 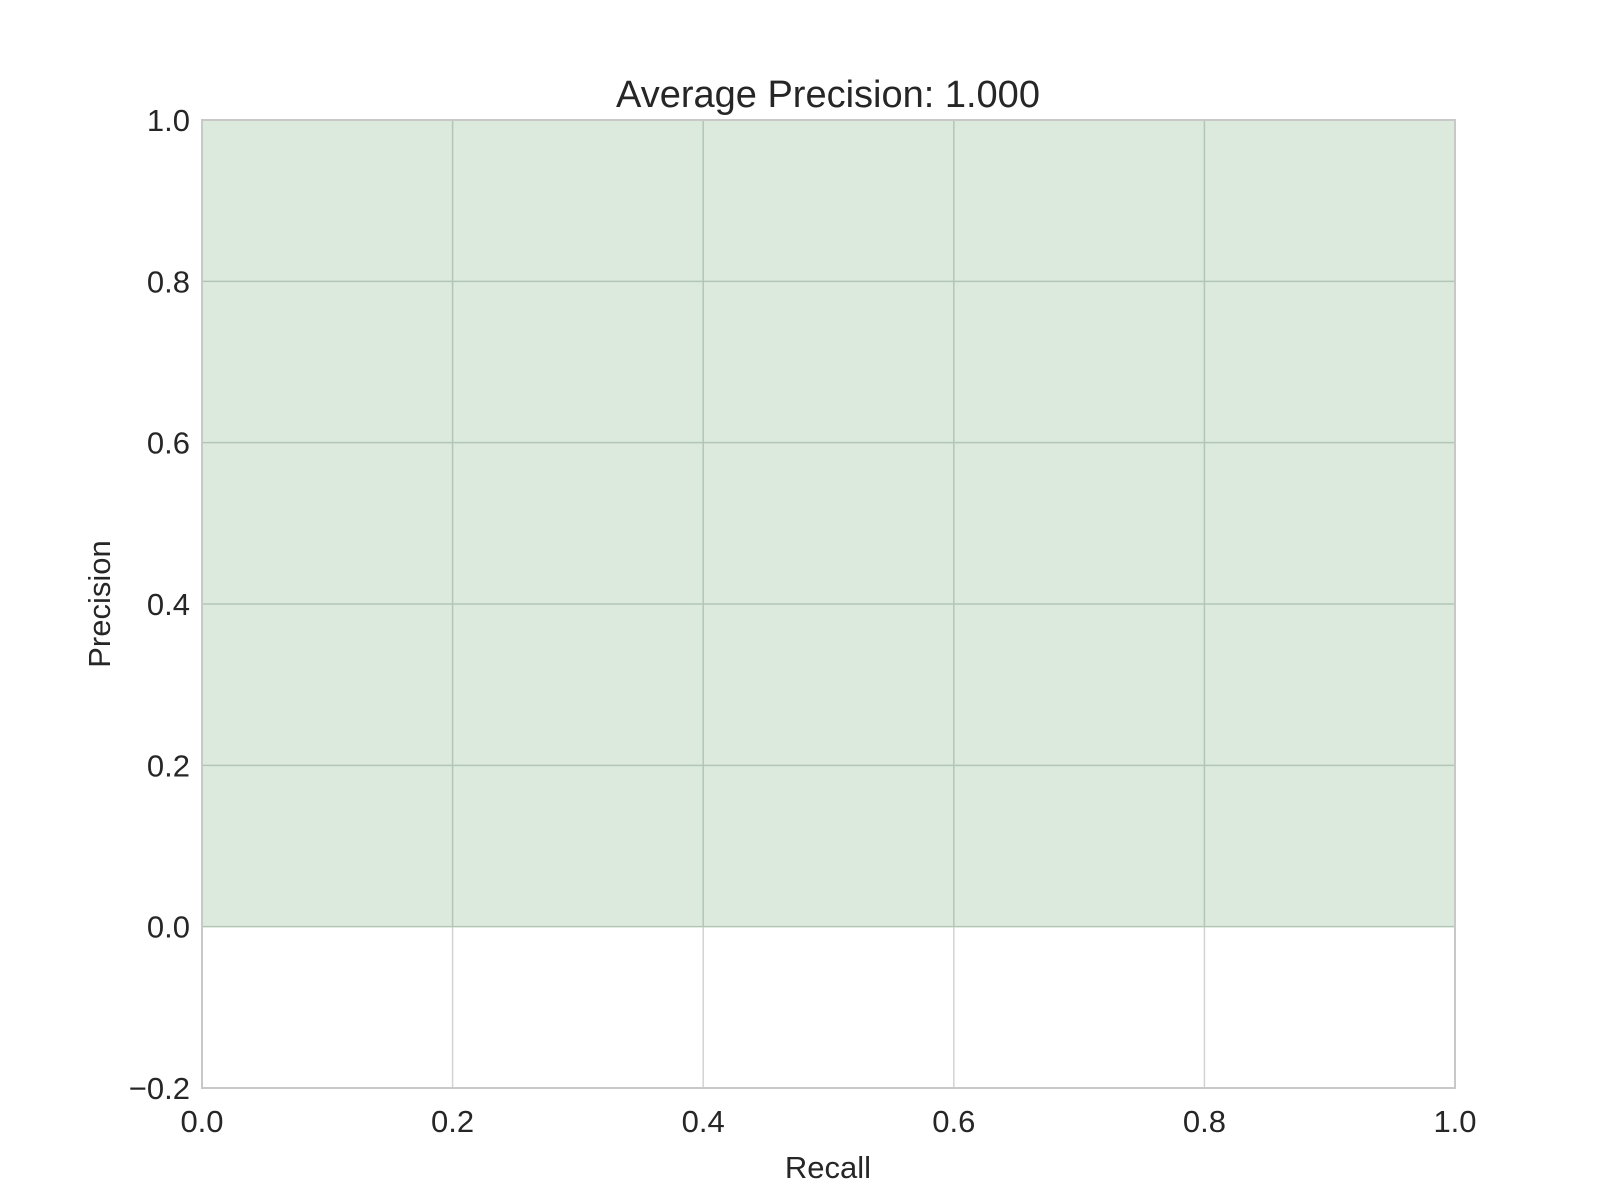 I want to click on y-tick-label-2: 0.2, so click(x=168, y=765).